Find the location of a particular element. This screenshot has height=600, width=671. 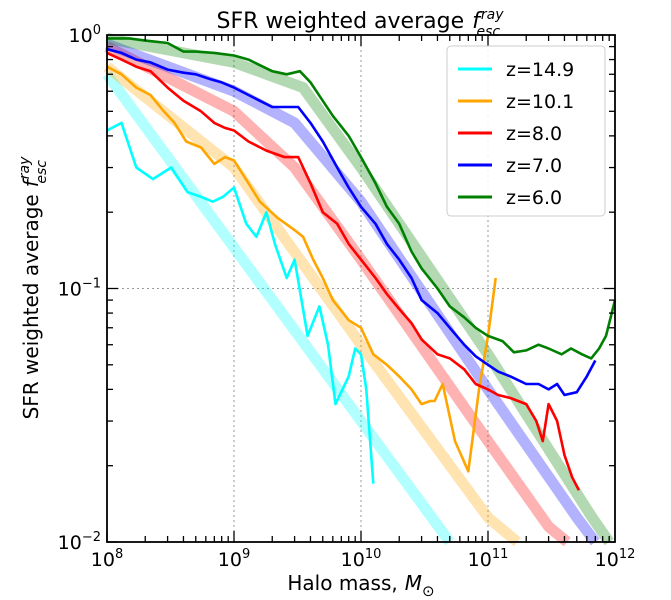

y-tick-label: 10⁻¹ is located at coordinates (79, 289).